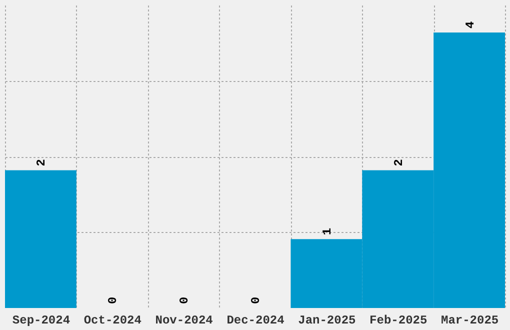 This screenshot has height=330, width=510. What do you see at coordinates (41, 321) in the screenshot?
I see `x-tick-label: Sep-2024` at bounding box center [41, 321].